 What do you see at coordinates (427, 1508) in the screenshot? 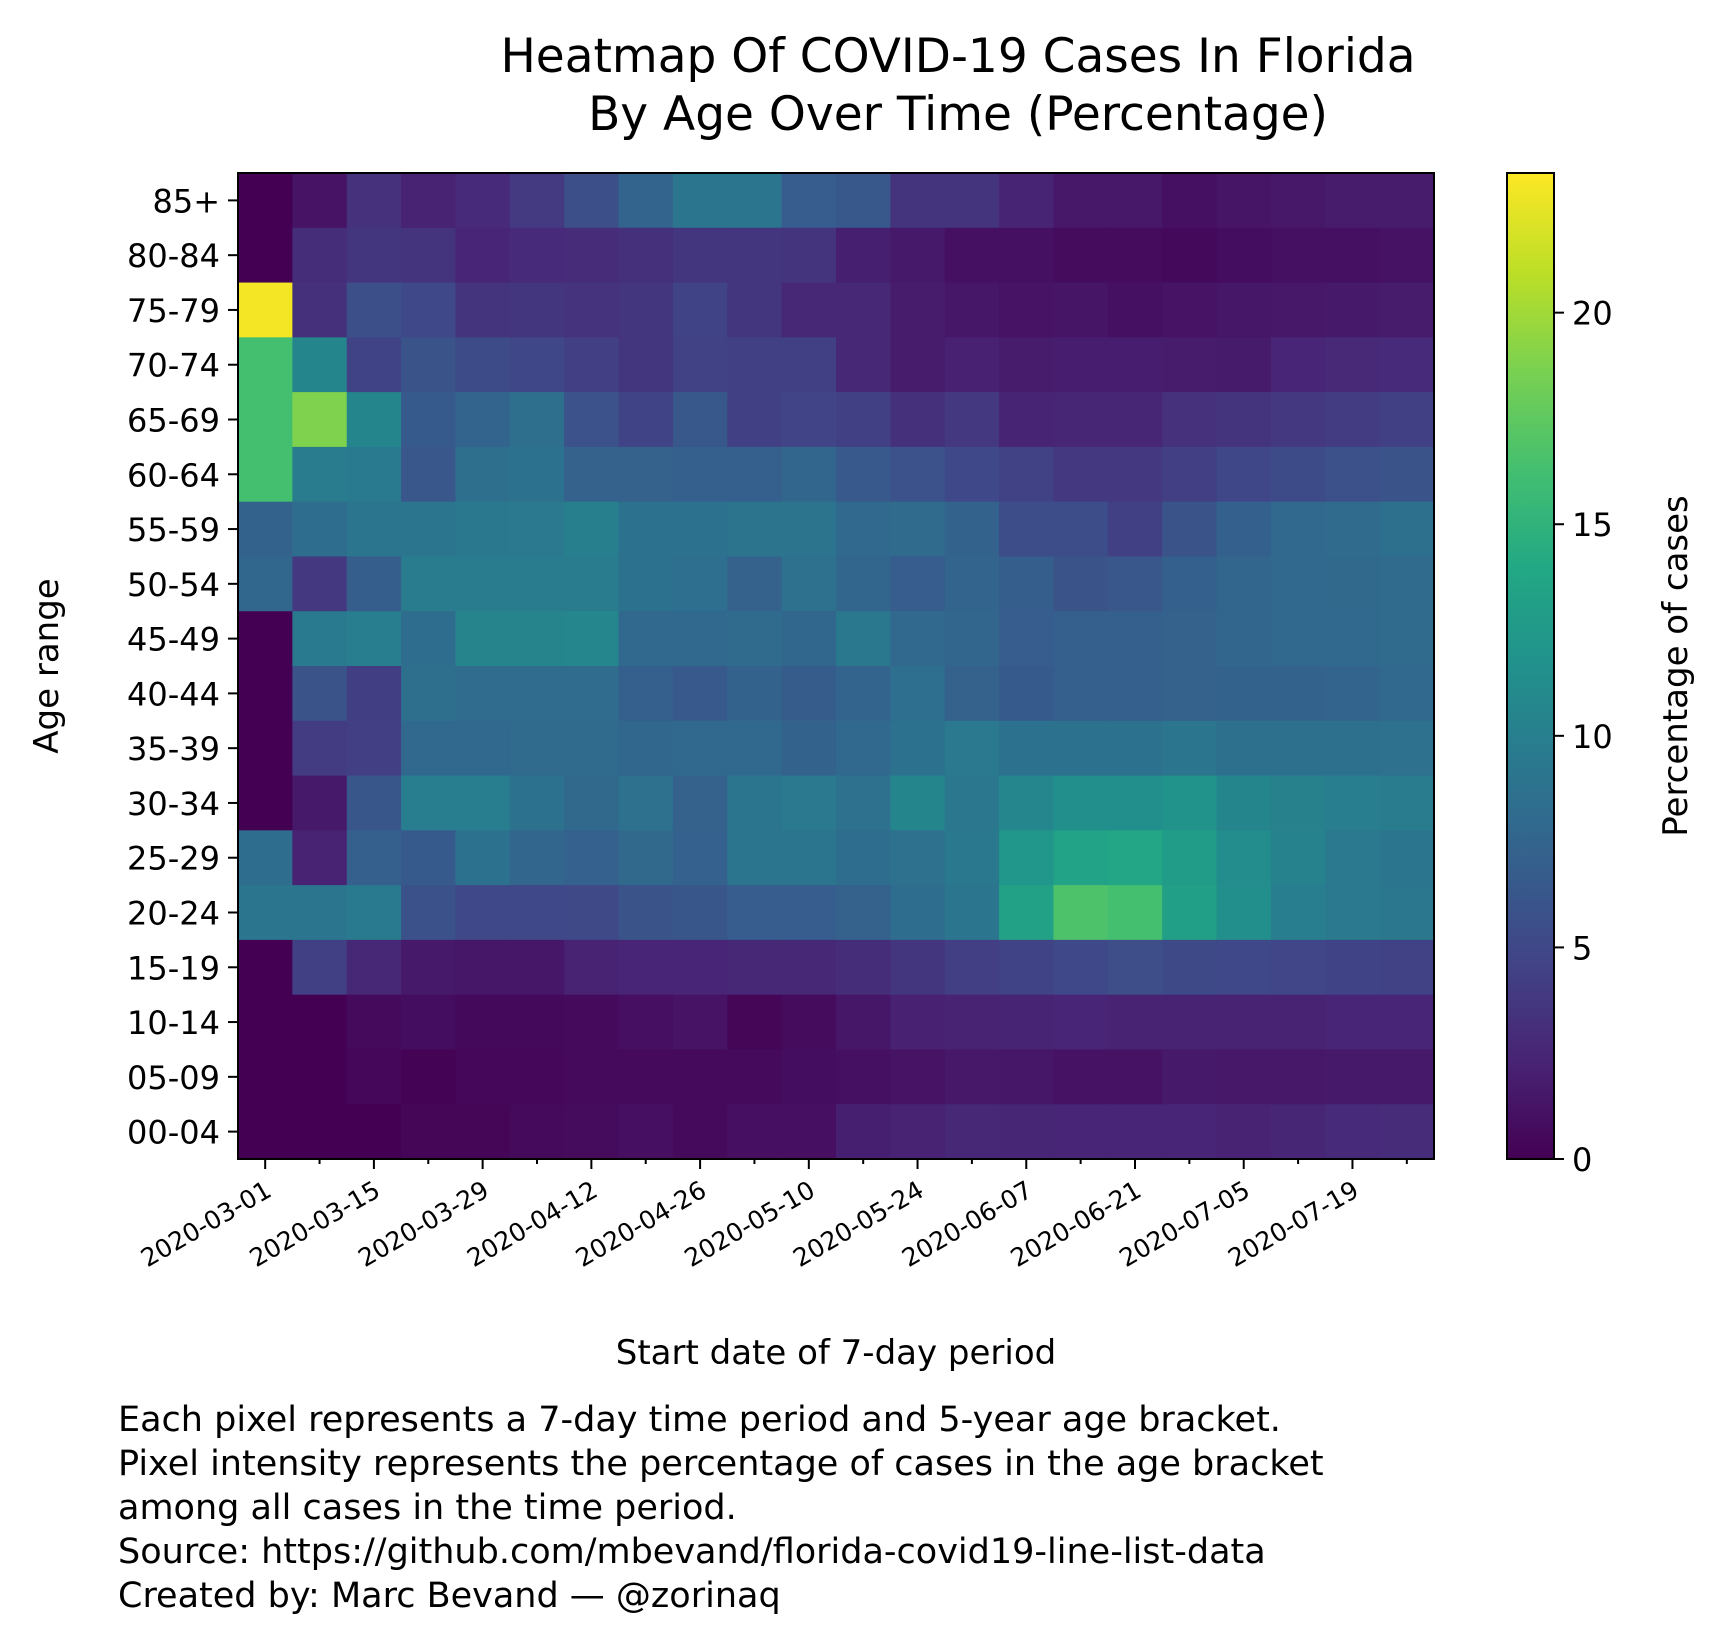
I see `footnote-line: among all cases in the time period.` at bounding box center [427, 1508].